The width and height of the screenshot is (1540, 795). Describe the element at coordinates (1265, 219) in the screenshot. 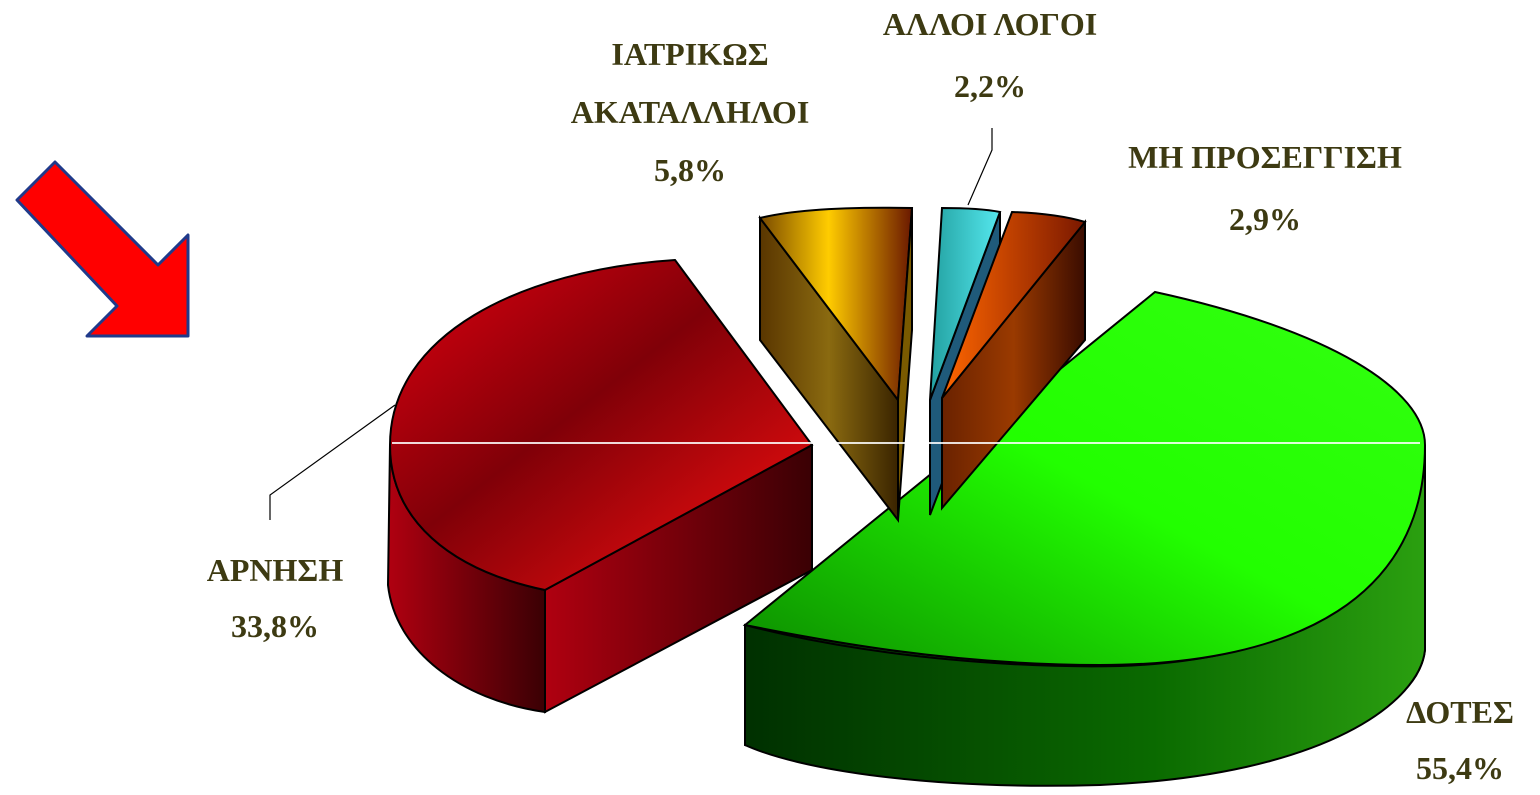

I see `label-mi-proseggisi-value: 2,9%` at that location.